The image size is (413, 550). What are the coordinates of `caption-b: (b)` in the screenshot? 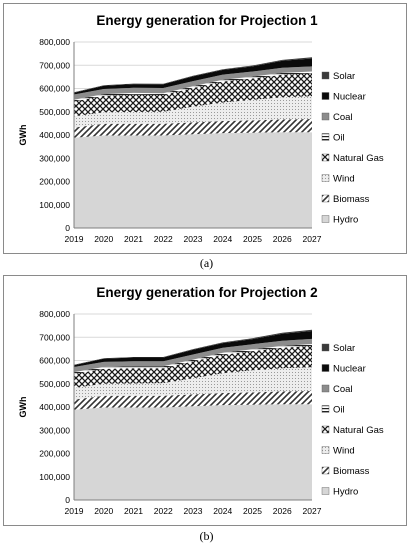 It's located at (206, 536).